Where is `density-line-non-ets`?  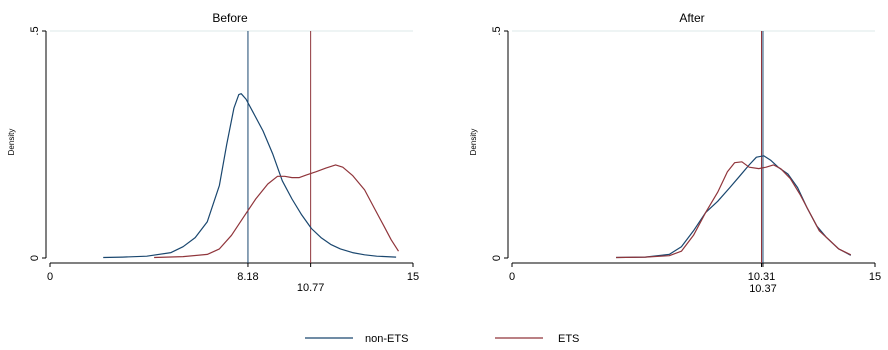 density-line-non-ets is located at coordinates (734, 207).